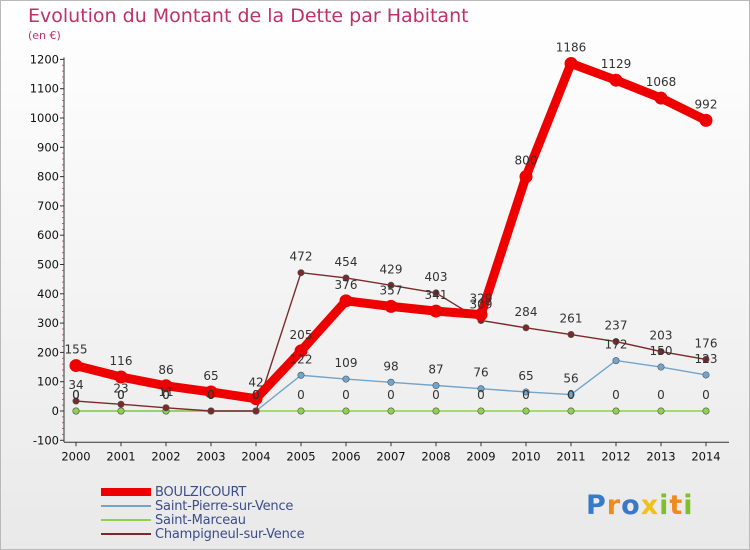 The width and height of the screenshot is (750, 550). Describe the element at coordinates (48, 177) in the screenshot. I see `y-tick-label: 800` at that location.